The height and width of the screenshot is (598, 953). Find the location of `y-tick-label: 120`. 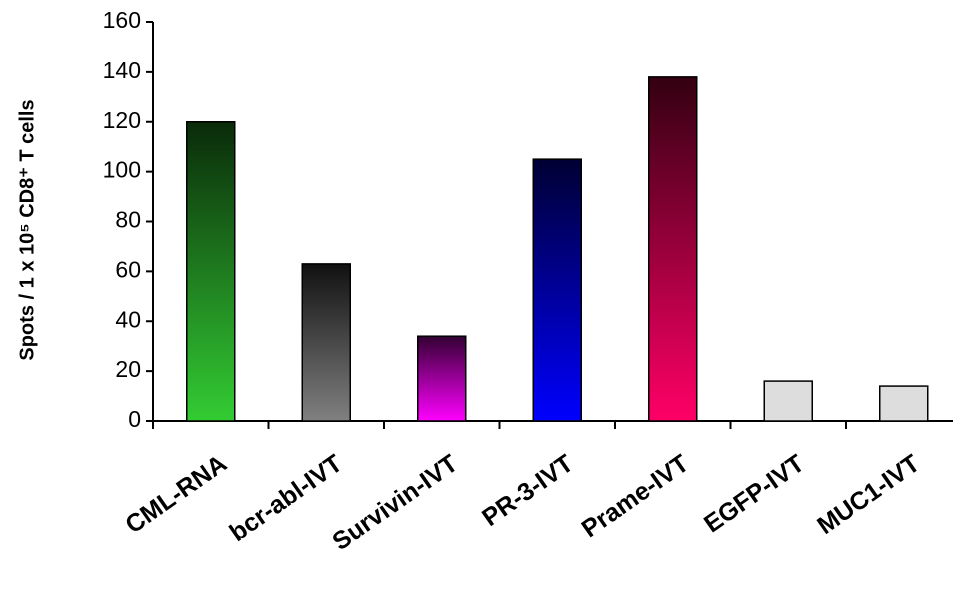

y-tick-label: 120 is located at coordinates (122, 120).